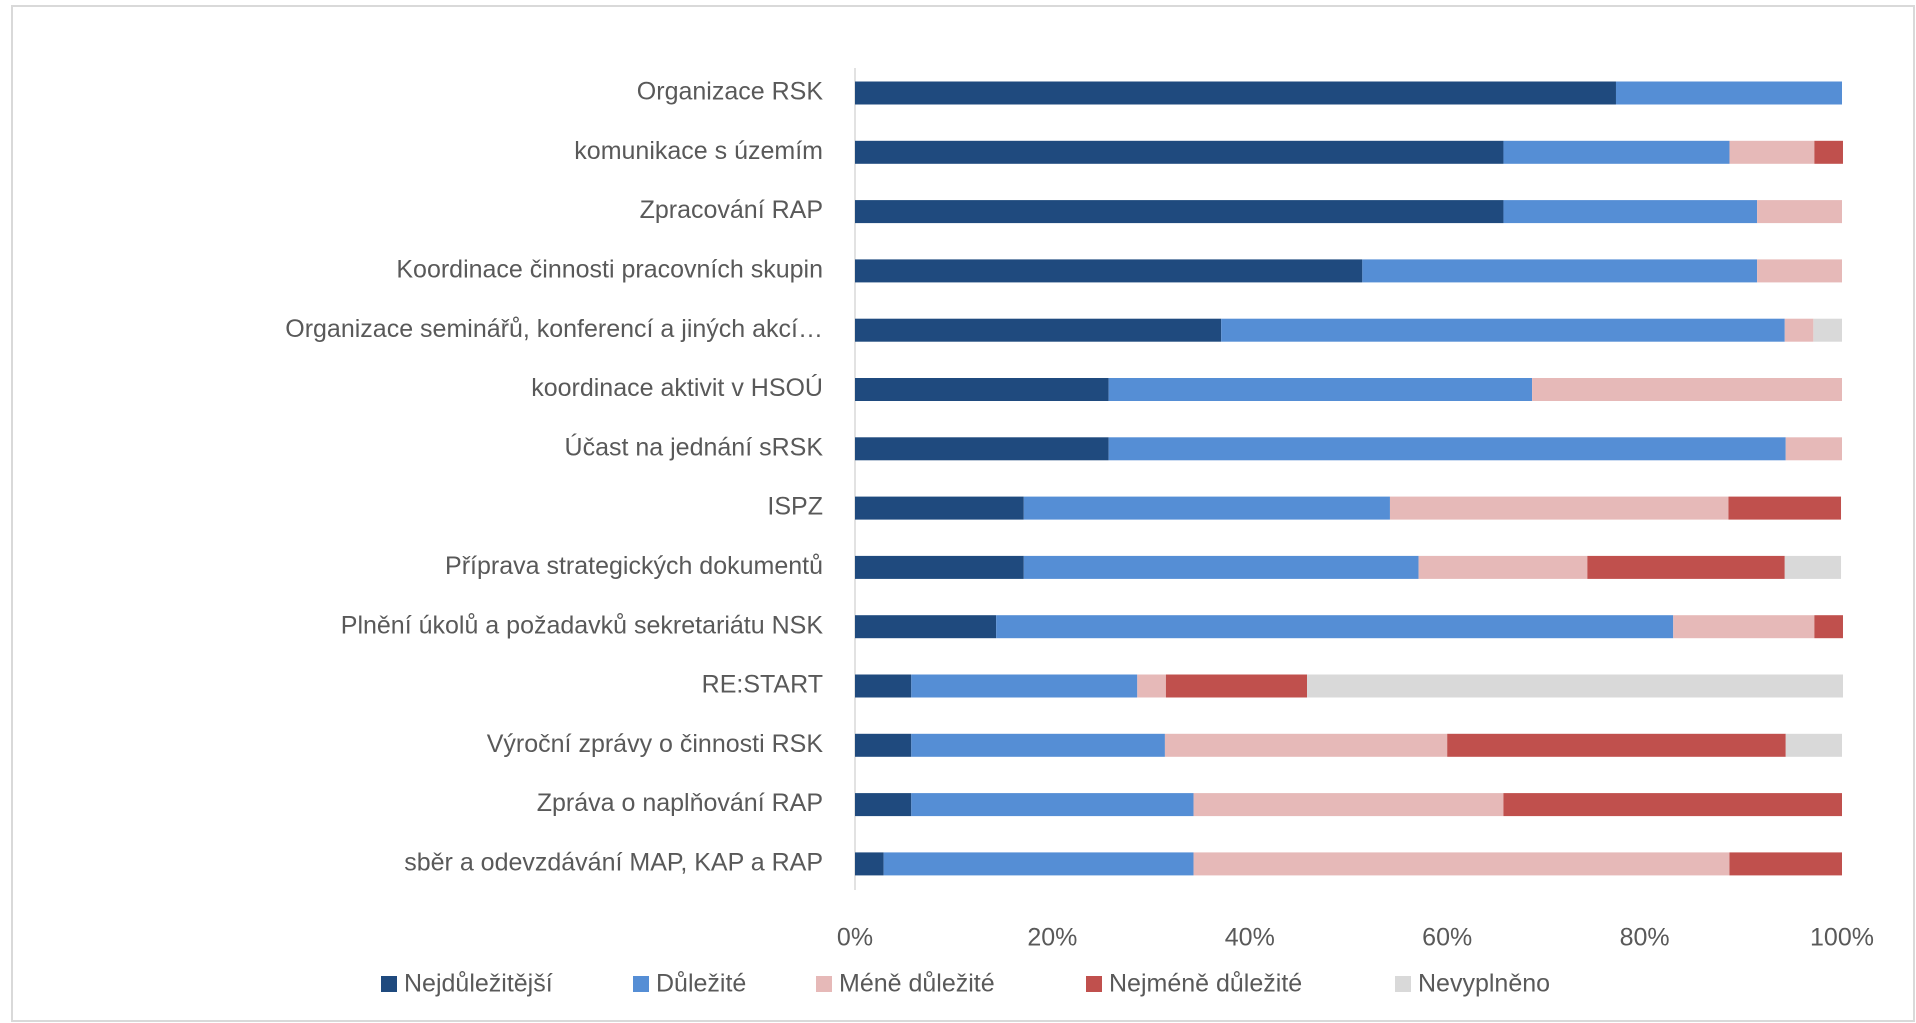 The image size is (1916, 1023). Describe the element at coordinates (478, 984) in the screenshot. I see `legend-label: Nejdůležitější` at that location.